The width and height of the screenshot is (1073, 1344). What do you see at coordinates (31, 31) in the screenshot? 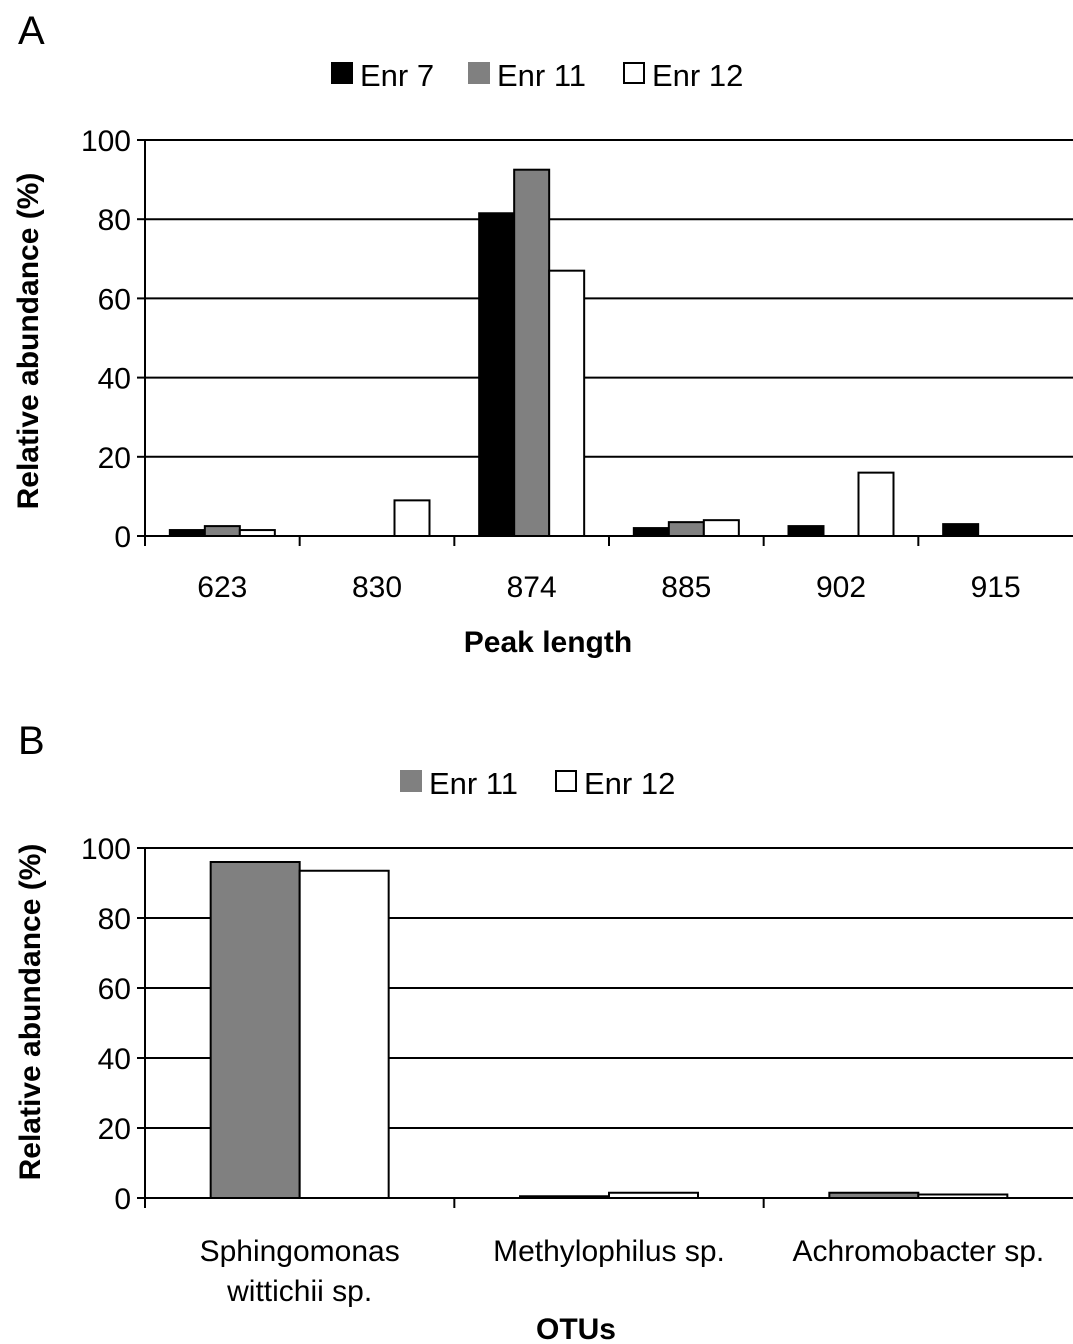
I see `panel-label-a: A` at bounding box center [31, 31].